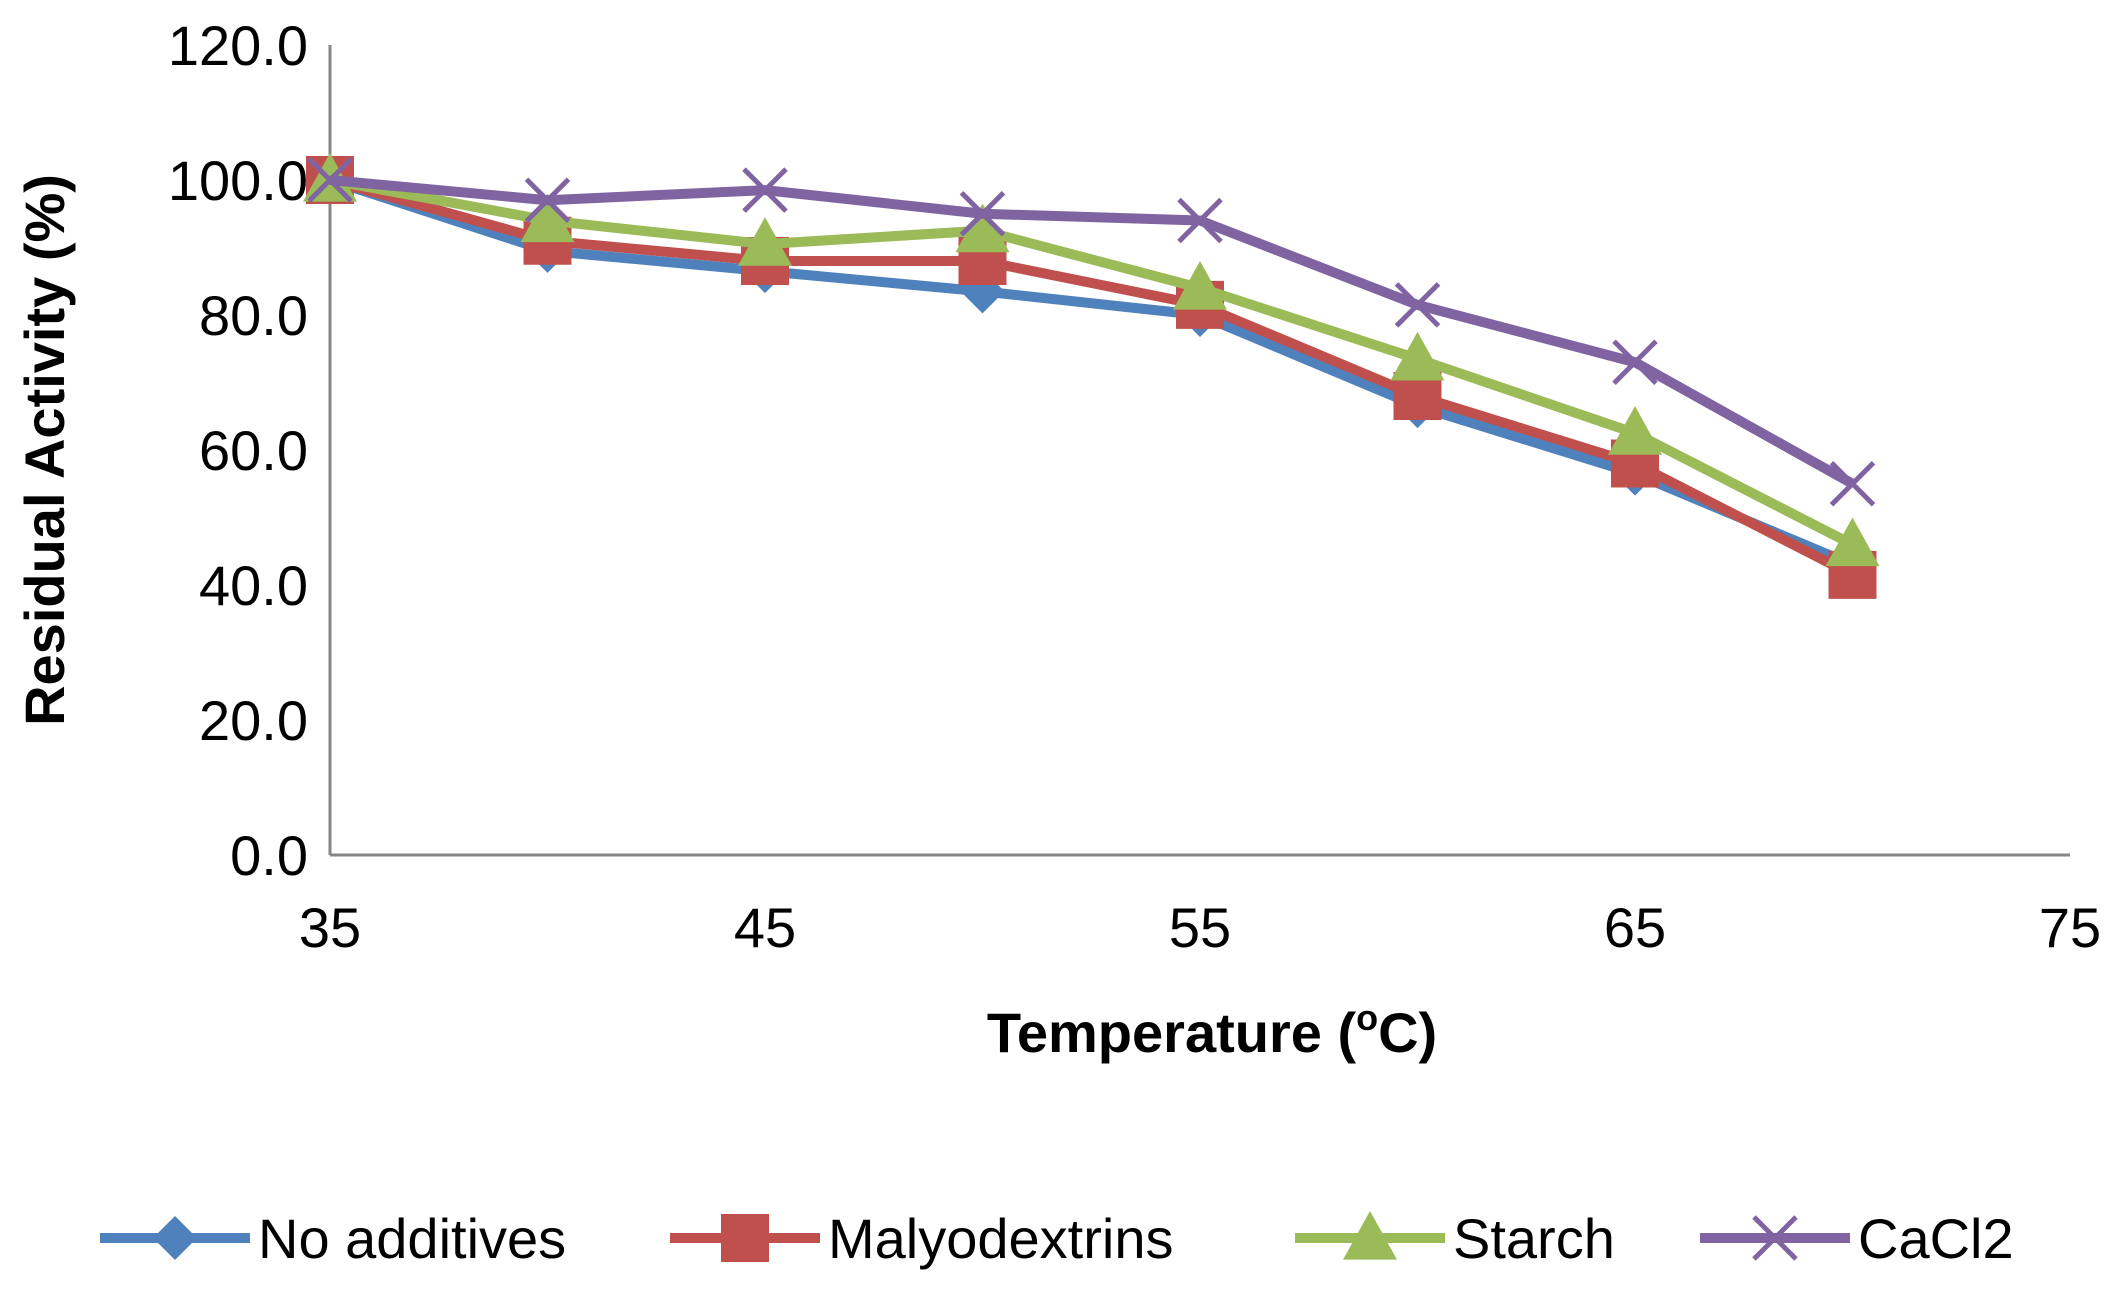  I want to click on x-tick-labels: 35 45 55 65 75, so click(1200, 927).